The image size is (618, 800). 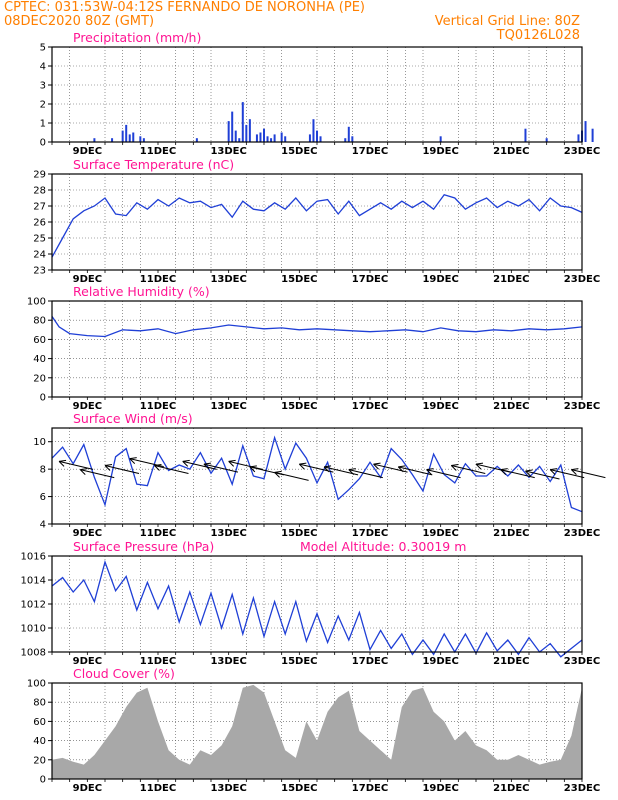 I want to click on y-tick-label: 0, so click(x=43, y=143).